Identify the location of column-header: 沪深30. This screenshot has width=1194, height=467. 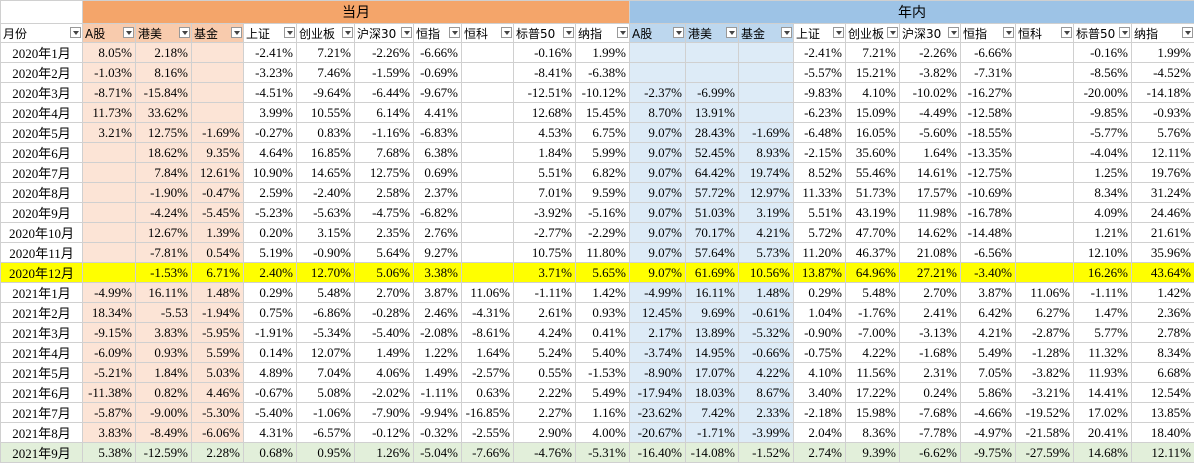
(930, 33).